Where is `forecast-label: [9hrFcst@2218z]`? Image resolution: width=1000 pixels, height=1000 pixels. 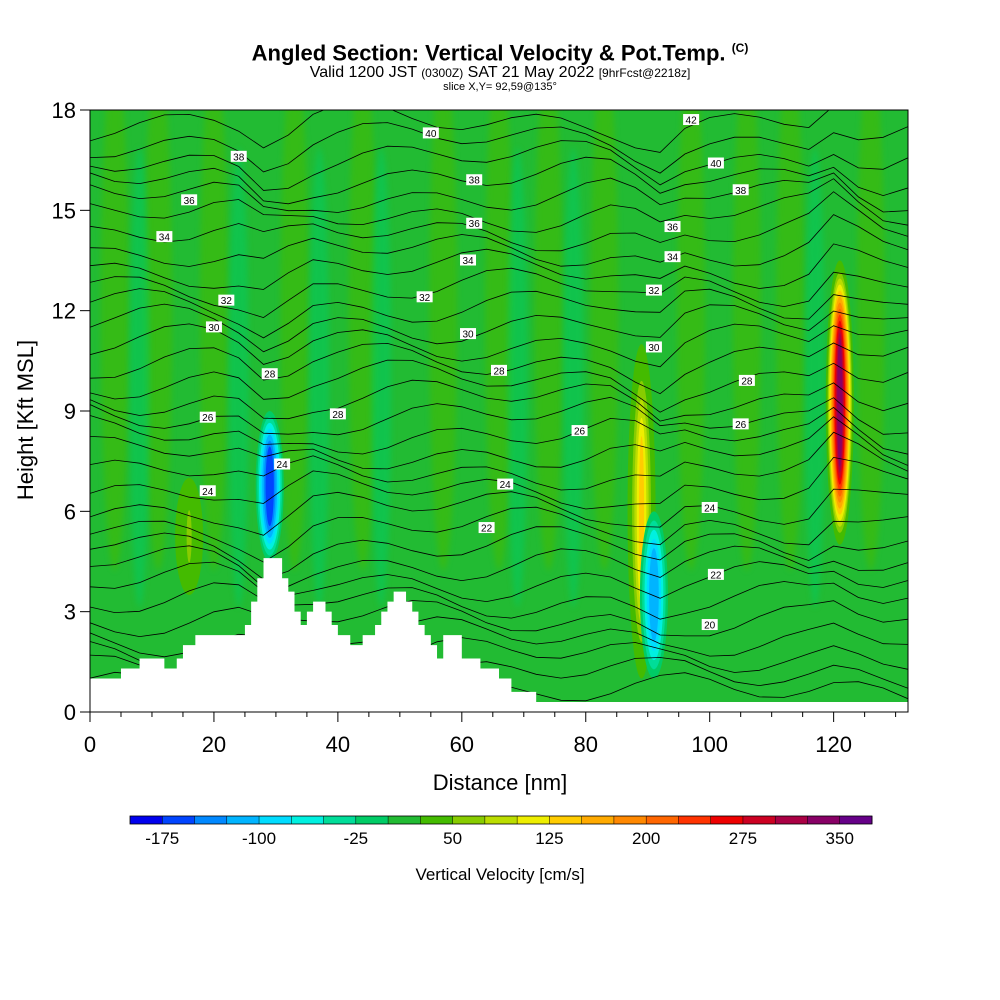
forecast-label: [9hrFcst@2218z] is located at coordinates (644, 73).